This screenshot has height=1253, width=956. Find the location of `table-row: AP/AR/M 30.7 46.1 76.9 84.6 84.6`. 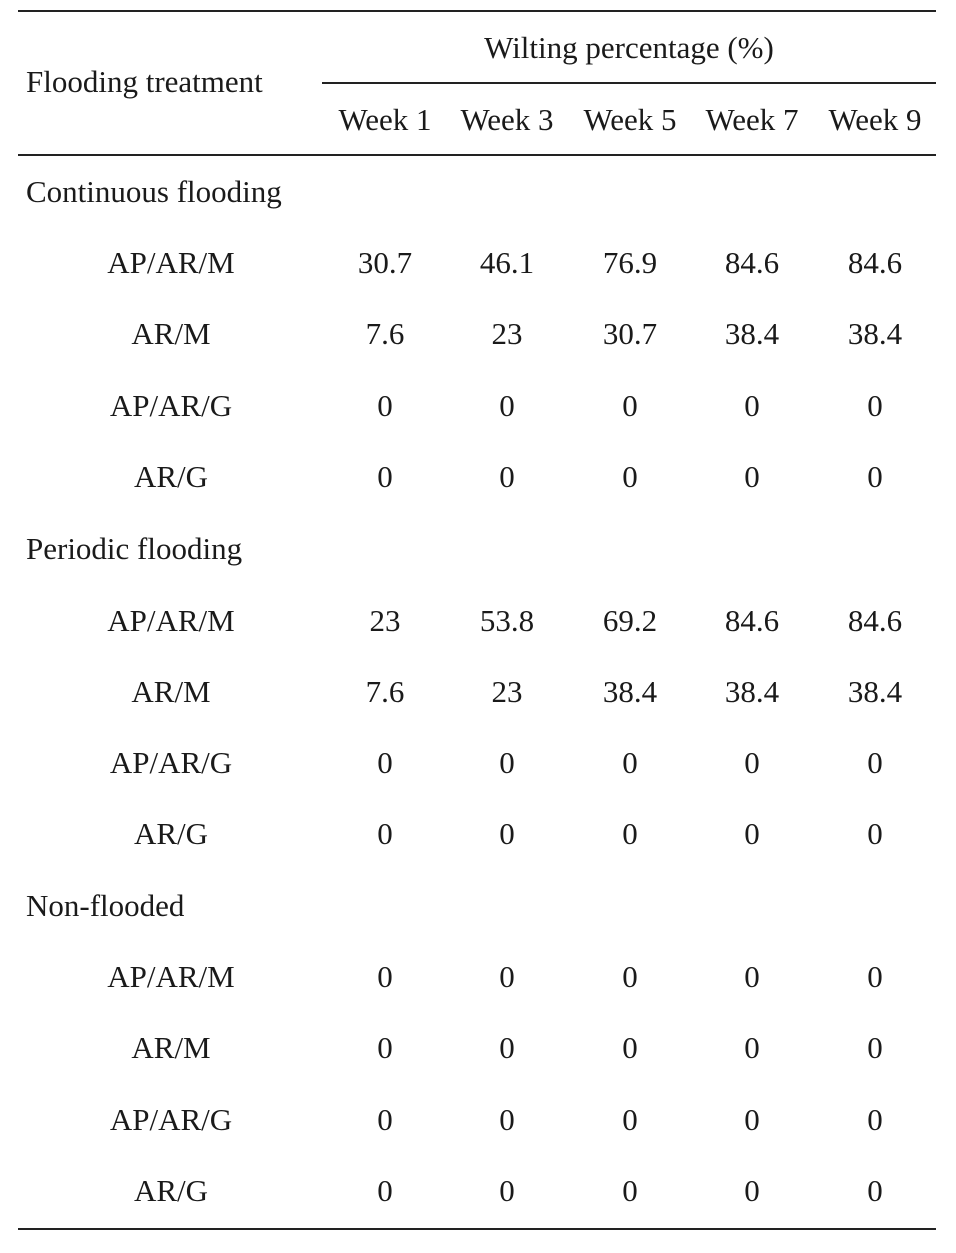

table-row: AP/AR/M 30.7 46.1 76.9 84.6 84.6 is located at coordinates (478, 263).